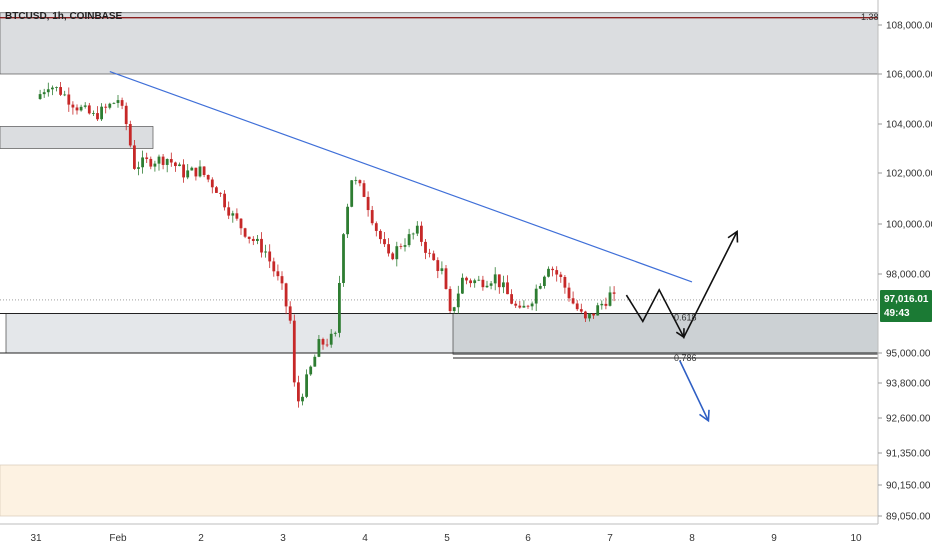 This screenshot has width=932, height=550. I want to click on projection-up-arrow-head, so click(733, 236).